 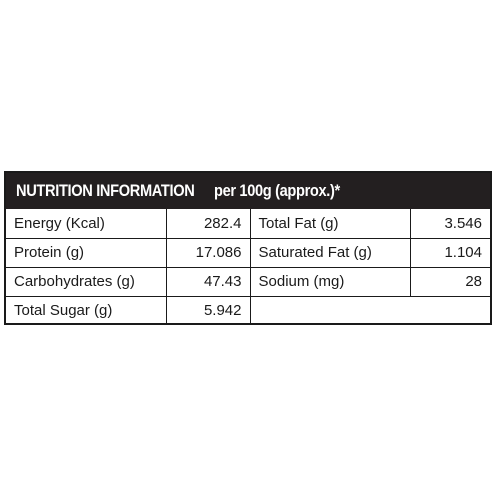 What do you see at coordinates (86, 310) in the screenshot?
I see `nutrient-label: Total Sugar (g)` at bounding box center [86, 310].